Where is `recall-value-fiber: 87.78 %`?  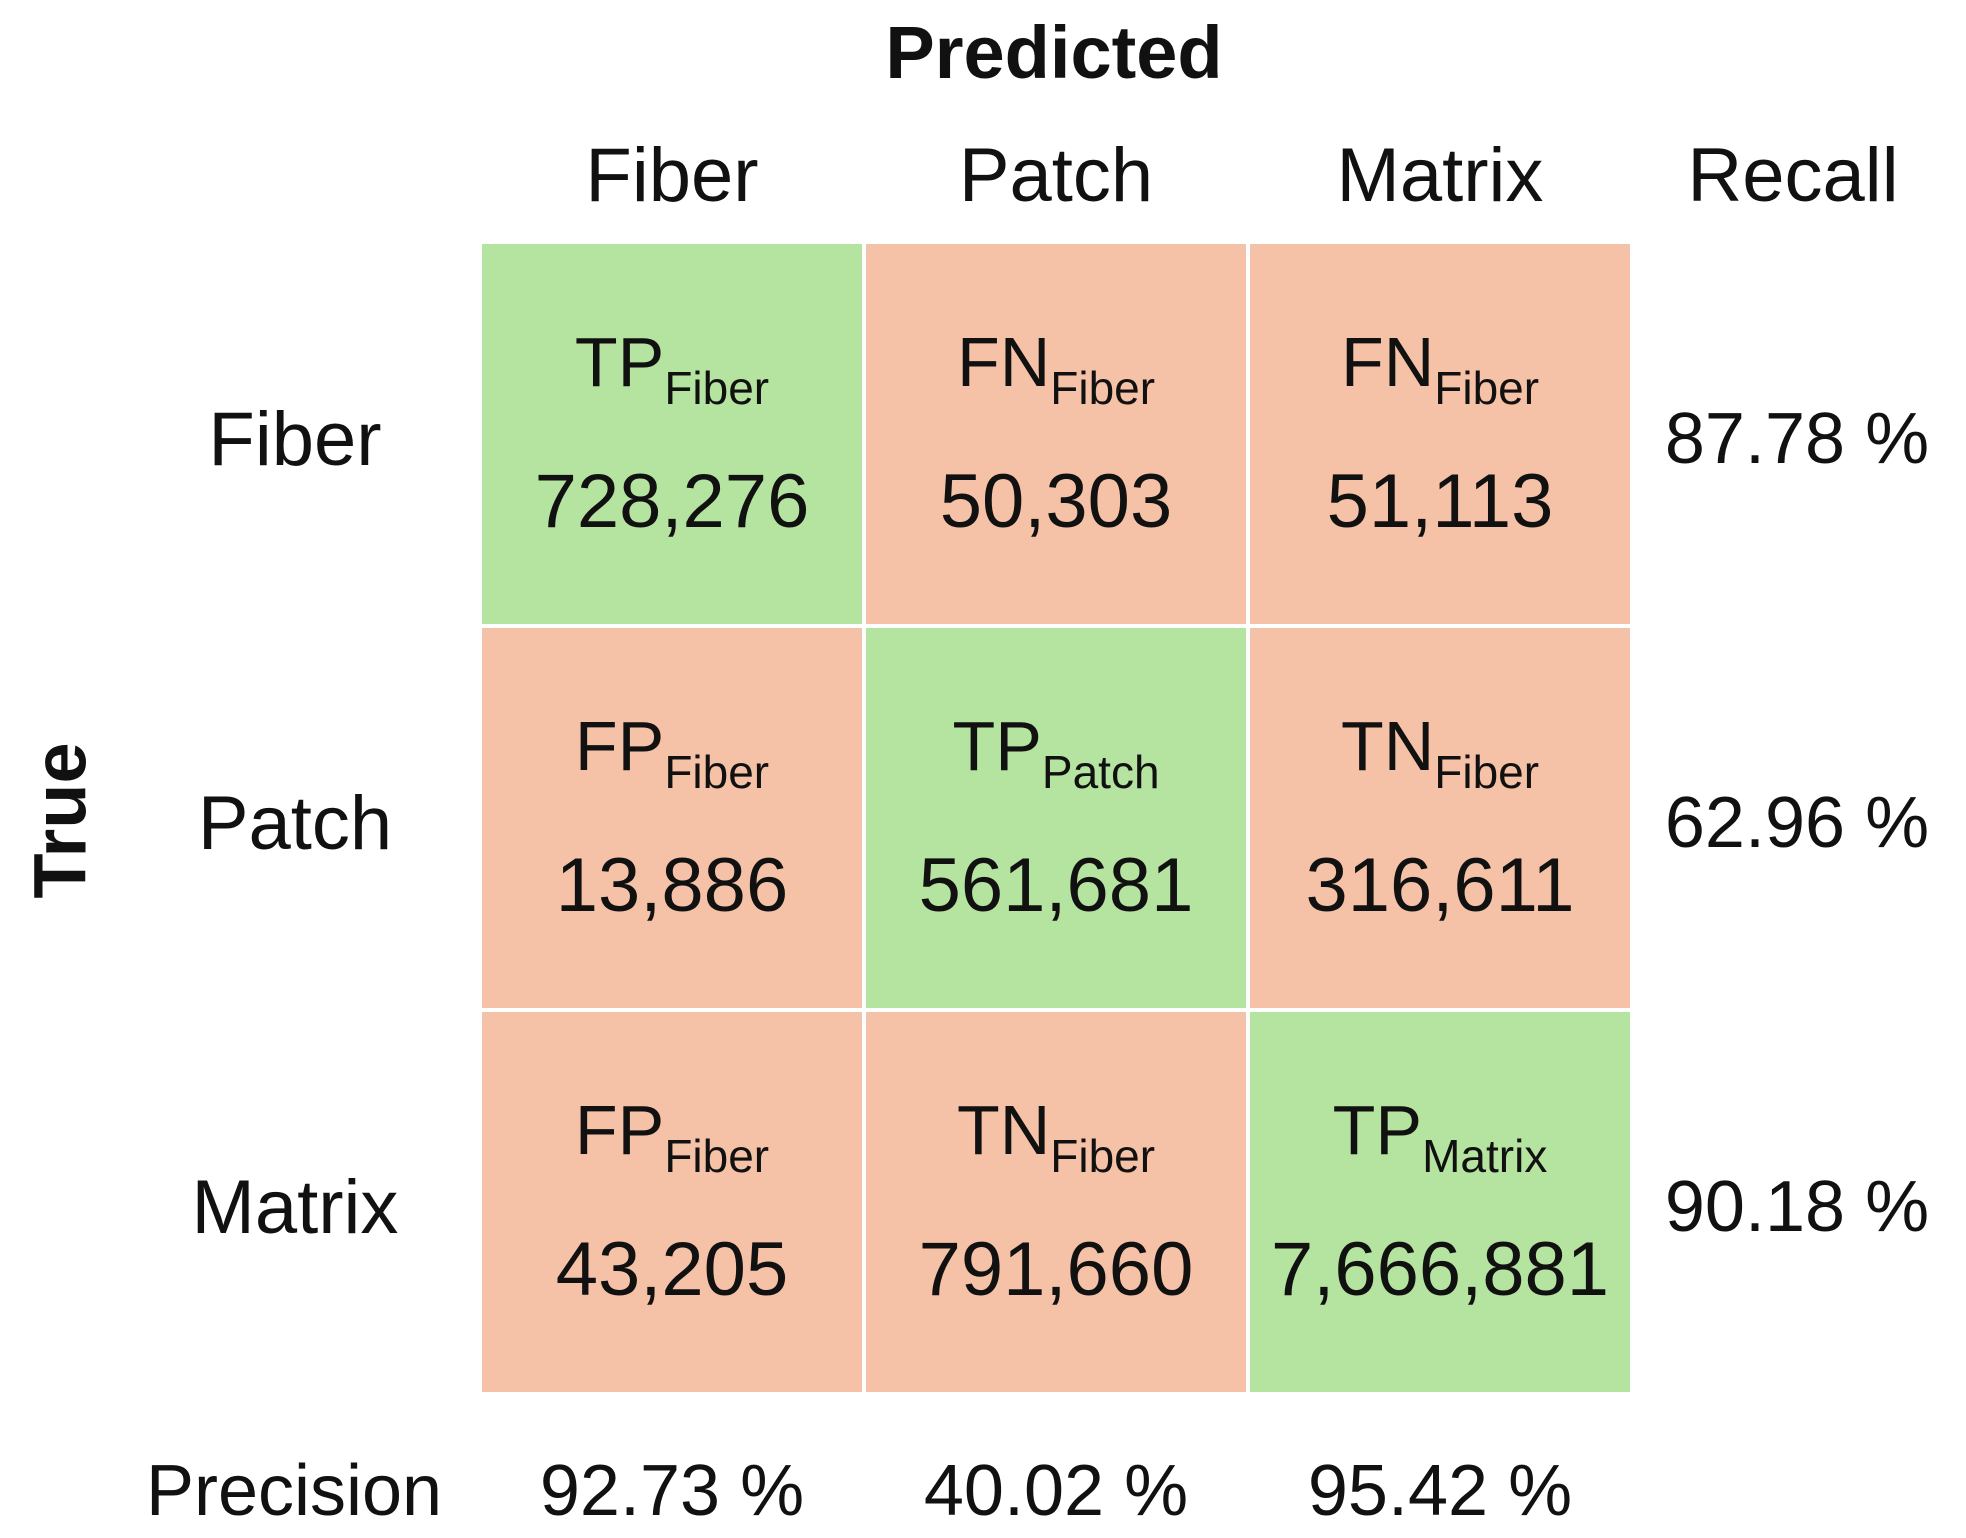 recall-value-fiber: 87.78 % is located at coordinates (1797, 439).